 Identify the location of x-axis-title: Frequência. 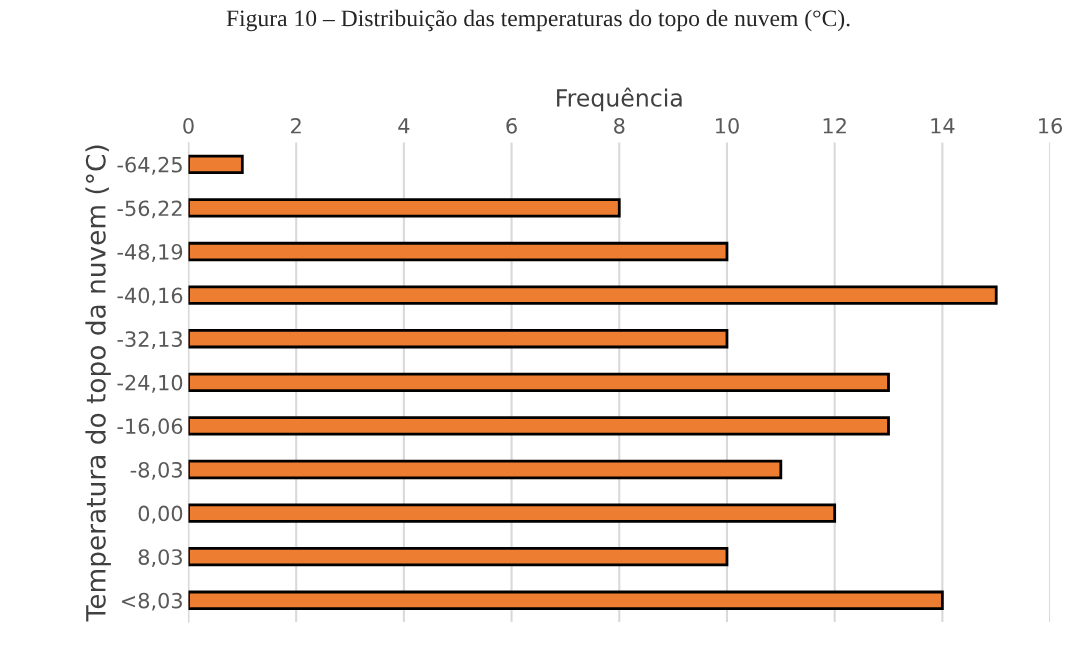
(619, 99).